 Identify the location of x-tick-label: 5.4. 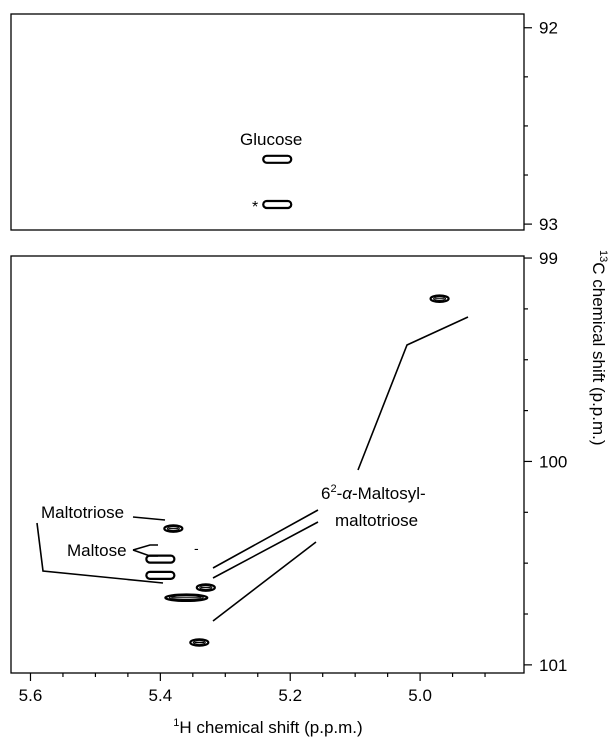
(161, 695).